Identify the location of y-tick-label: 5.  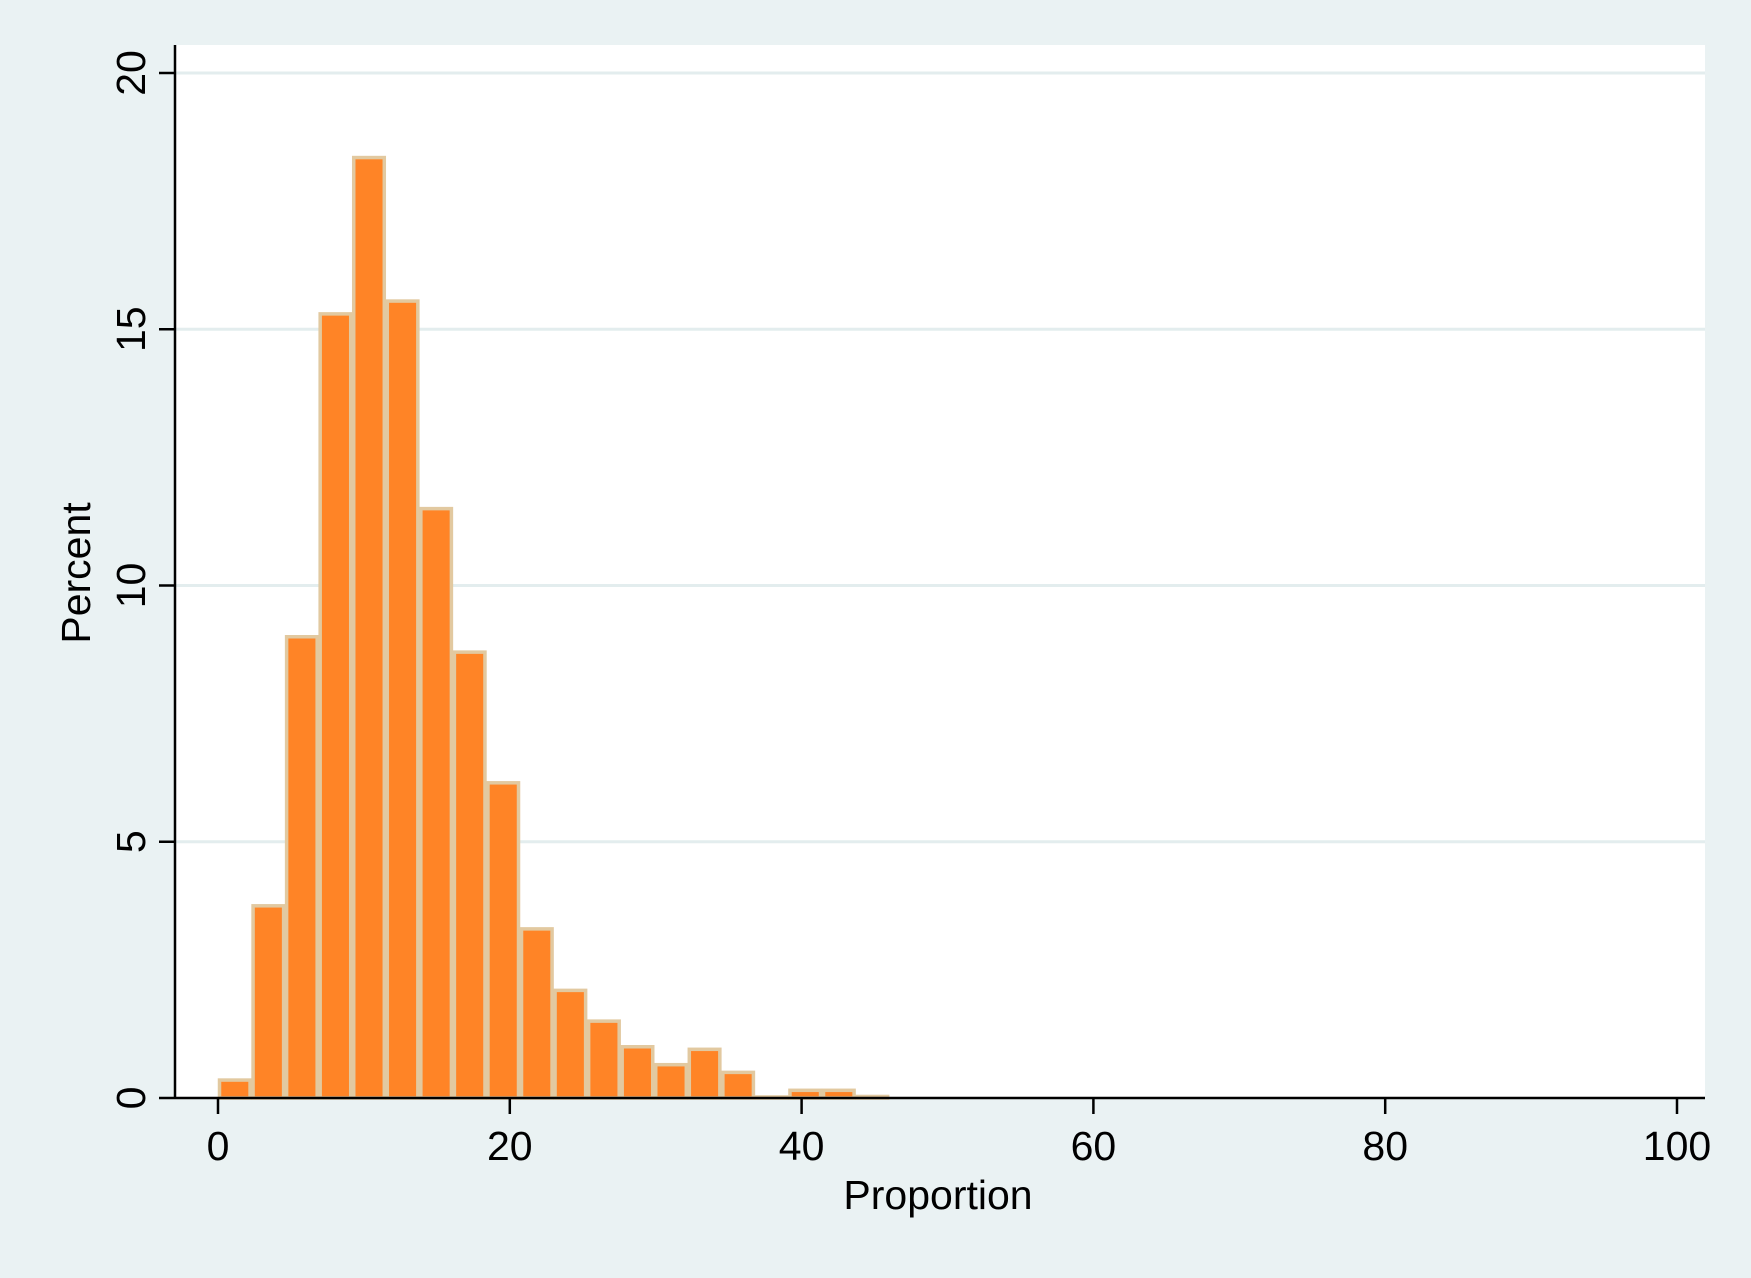
(131, 841).